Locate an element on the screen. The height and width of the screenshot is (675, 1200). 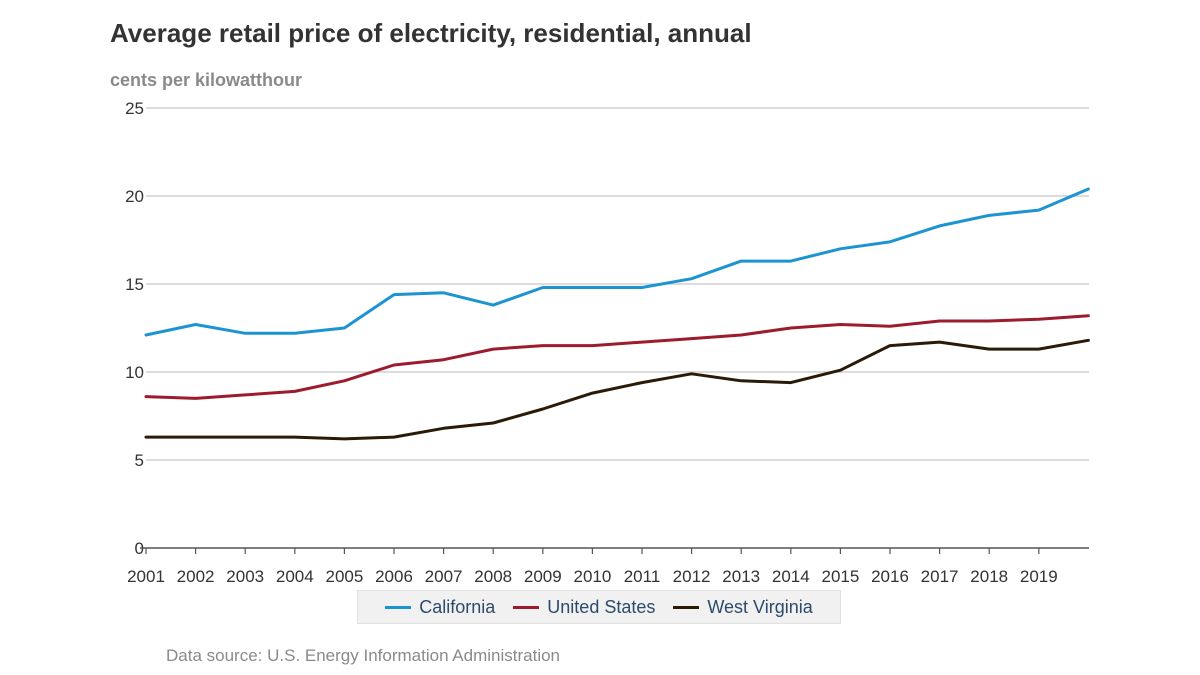
y-tick-label: 10 is located at coordinates (134, 372).